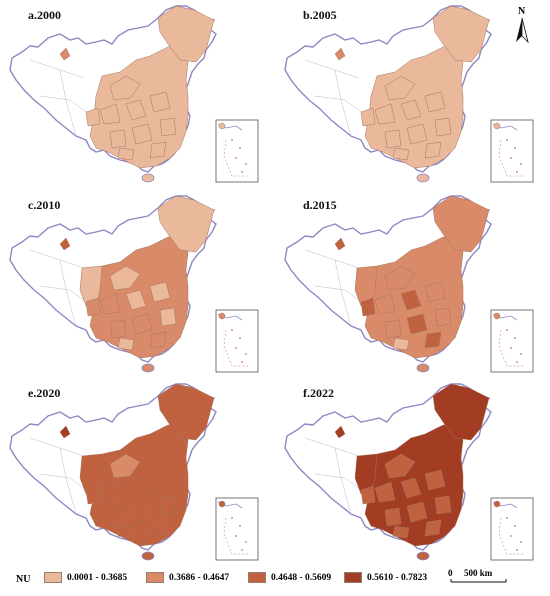  What do you see at coordinates (199, 577) in the screenshot?
I see `legend-label: 0.3686 - 0.4647` at bounding box center [199, 577].